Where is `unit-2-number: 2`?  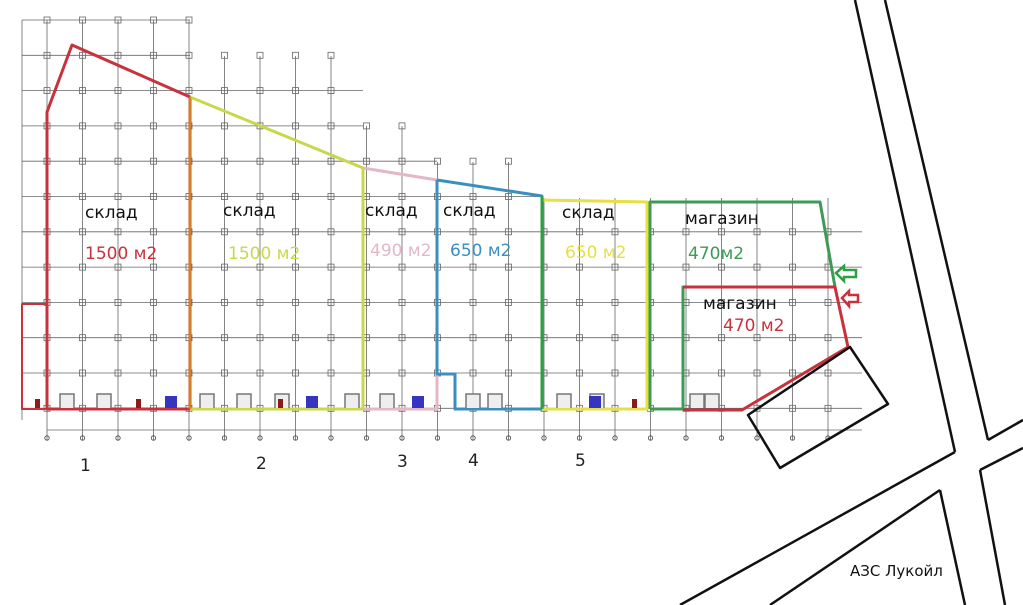 unit-2-number: 2 is located at coordinates (261, 464).